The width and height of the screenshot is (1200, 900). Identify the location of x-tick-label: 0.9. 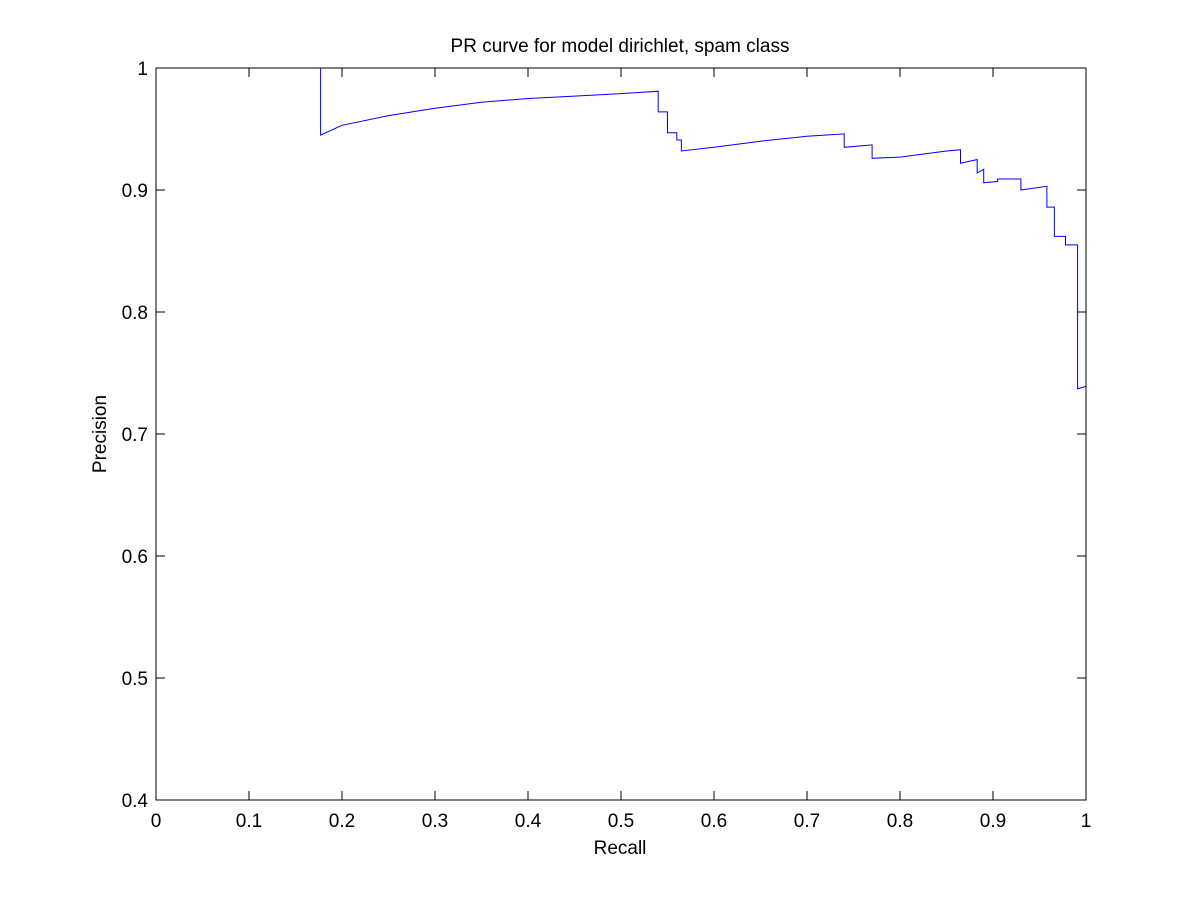
(993, 821).